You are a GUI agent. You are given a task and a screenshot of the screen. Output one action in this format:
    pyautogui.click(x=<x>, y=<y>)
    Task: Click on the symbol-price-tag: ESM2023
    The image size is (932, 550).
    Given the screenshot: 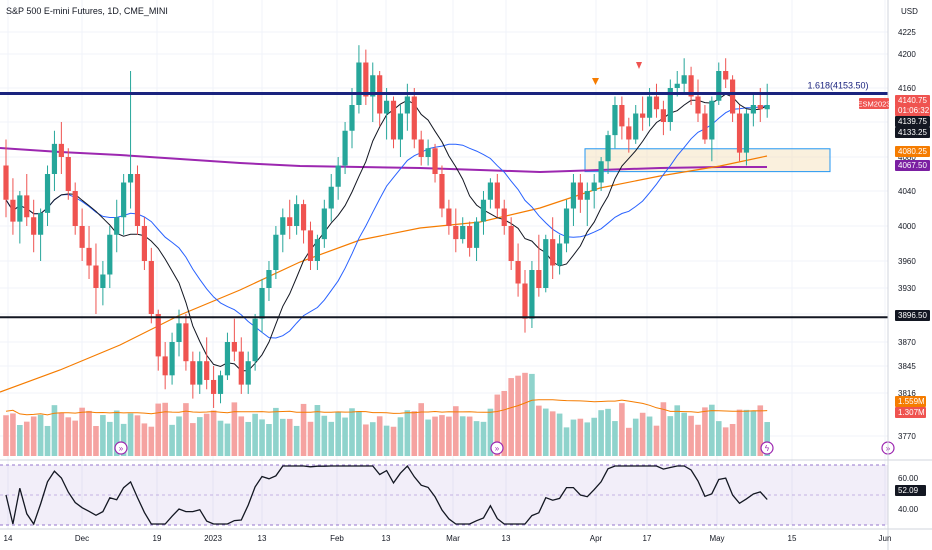 What is the action you would take?
    pyautogui.click(x=874, y=103)
    